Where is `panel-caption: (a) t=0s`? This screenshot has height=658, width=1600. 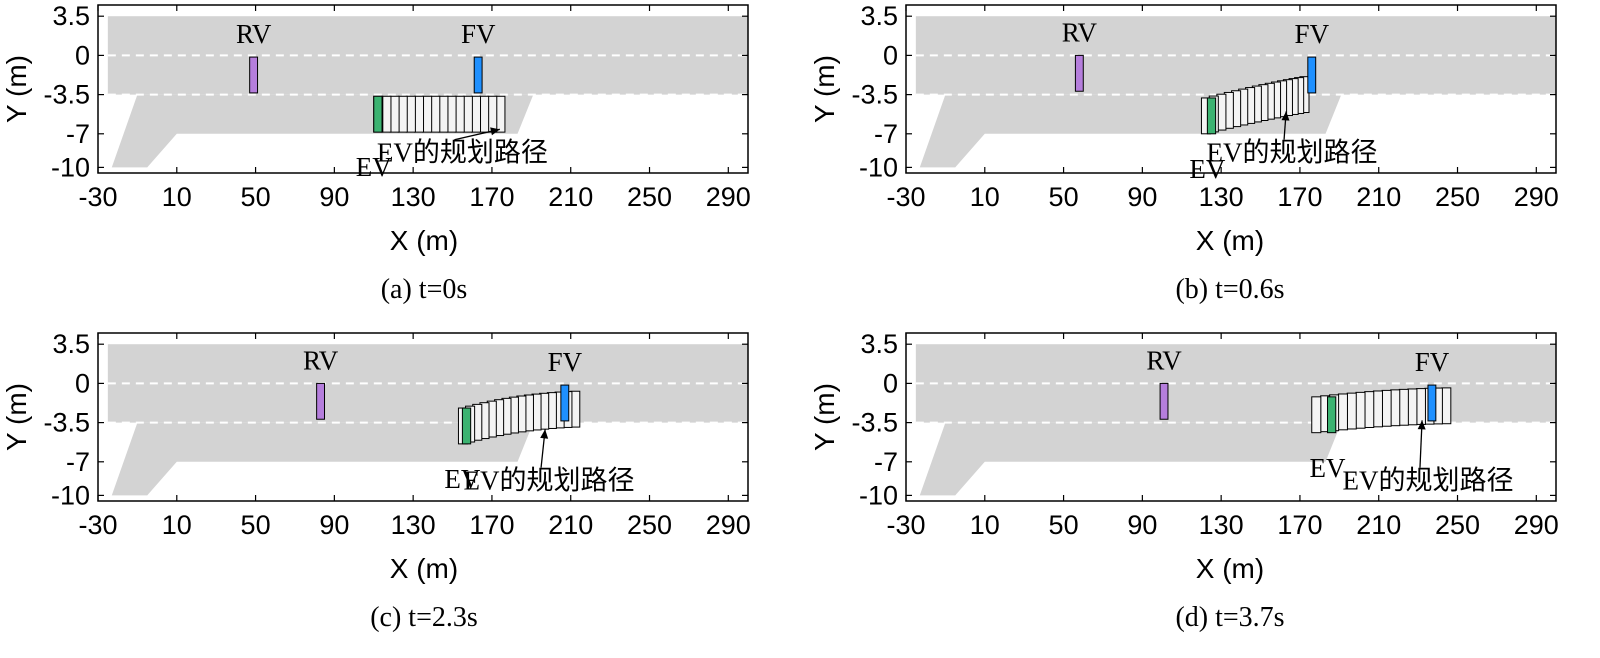 panel-caption: (a) t=0s is located at coordinates (424, 289).